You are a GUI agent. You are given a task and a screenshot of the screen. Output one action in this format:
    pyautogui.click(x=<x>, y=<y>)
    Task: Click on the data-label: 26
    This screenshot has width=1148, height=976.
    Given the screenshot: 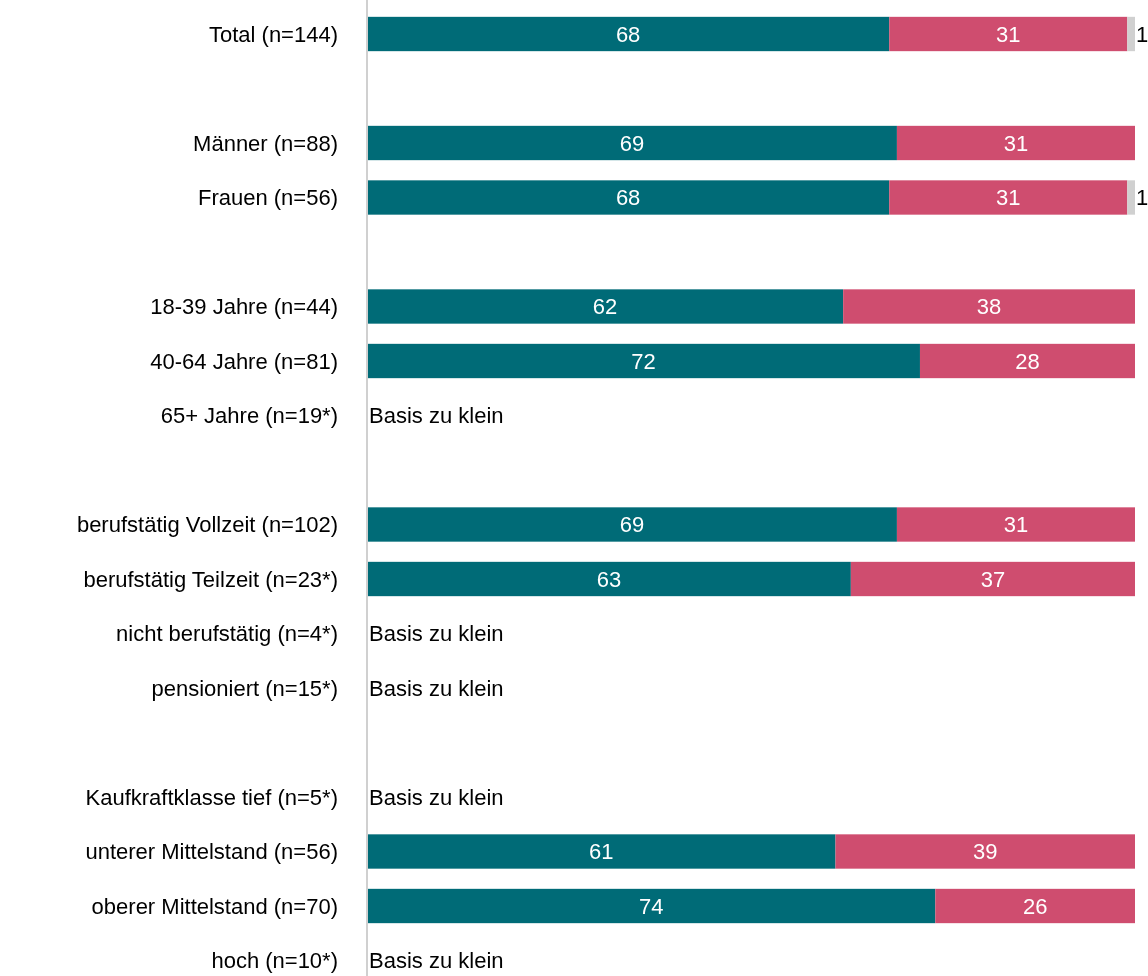 What is the action you would take?
    pyautogui.click(x=1035, y=906)
    